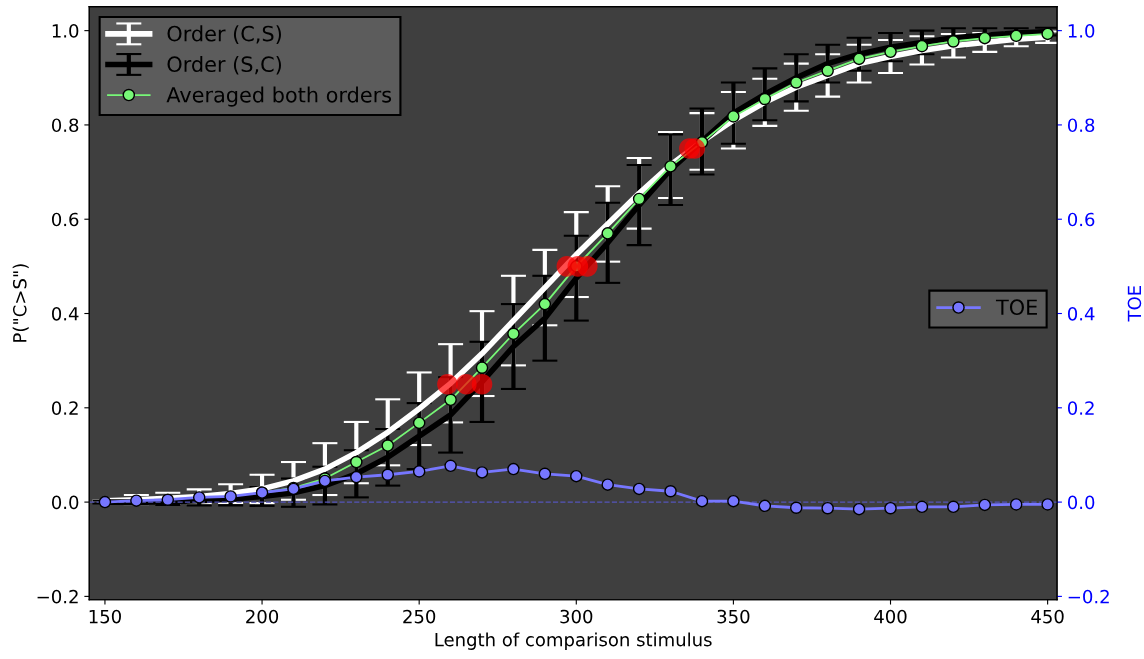 The image size is (1144, 659). I want to click on x-tick-label: 350, so click(733, 616).